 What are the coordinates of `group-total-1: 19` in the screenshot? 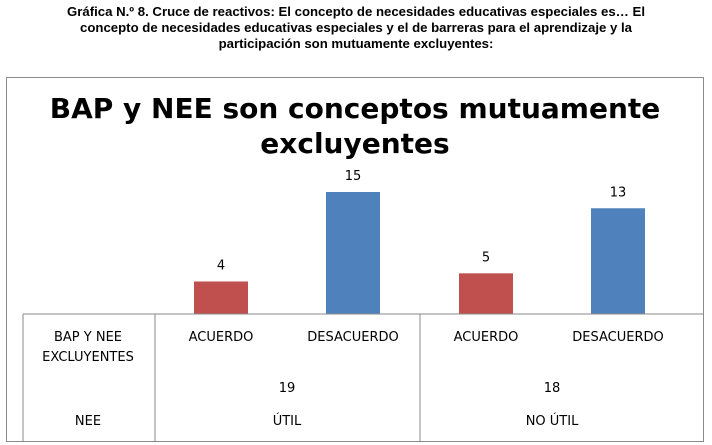 It's located at (287, 388).